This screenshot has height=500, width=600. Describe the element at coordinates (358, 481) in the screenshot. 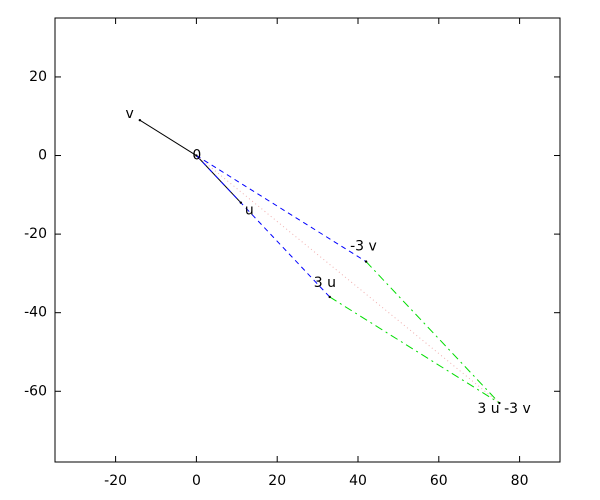

I see `x-tick-label: 40` at that location.